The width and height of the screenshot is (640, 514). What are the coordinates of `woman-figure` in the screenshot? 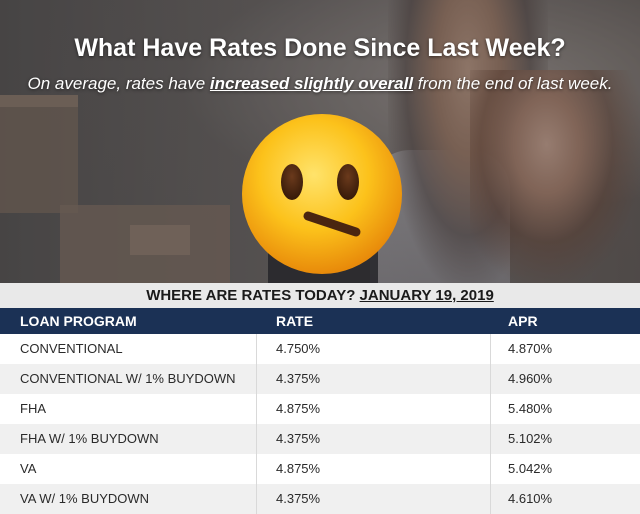 It's located at (555, 176).